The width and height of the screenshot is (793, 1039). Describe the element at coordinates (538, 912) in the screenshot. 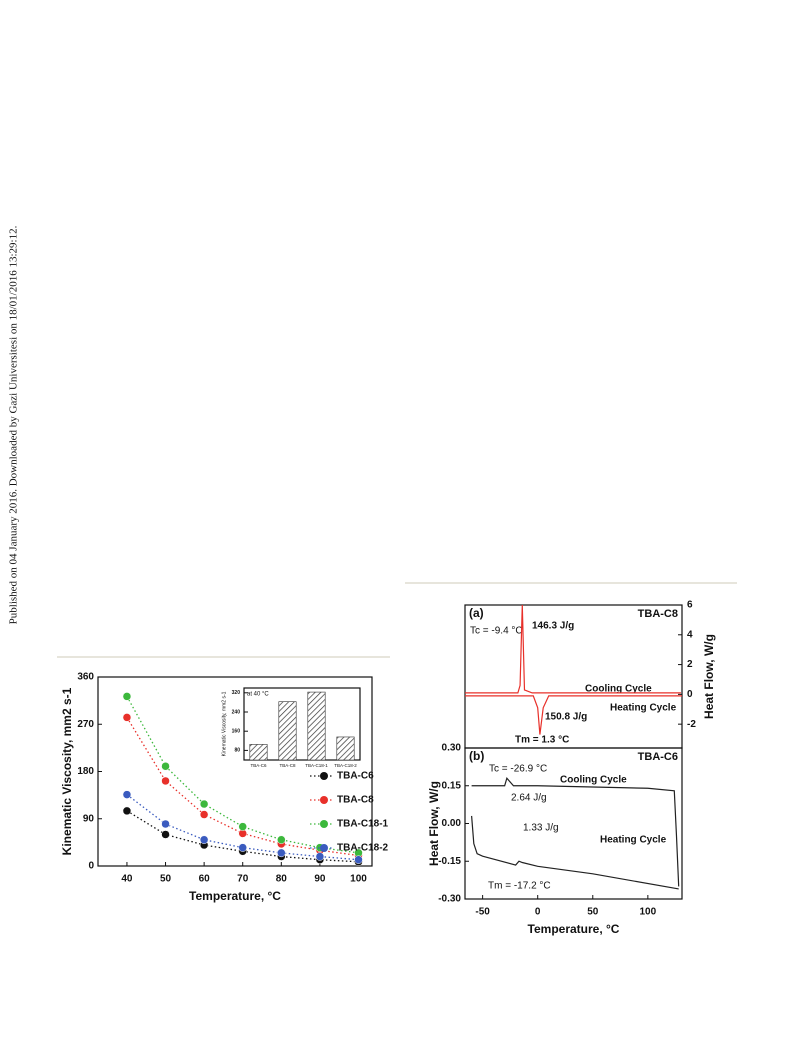

I see `x-tick-label: 0` at that location.